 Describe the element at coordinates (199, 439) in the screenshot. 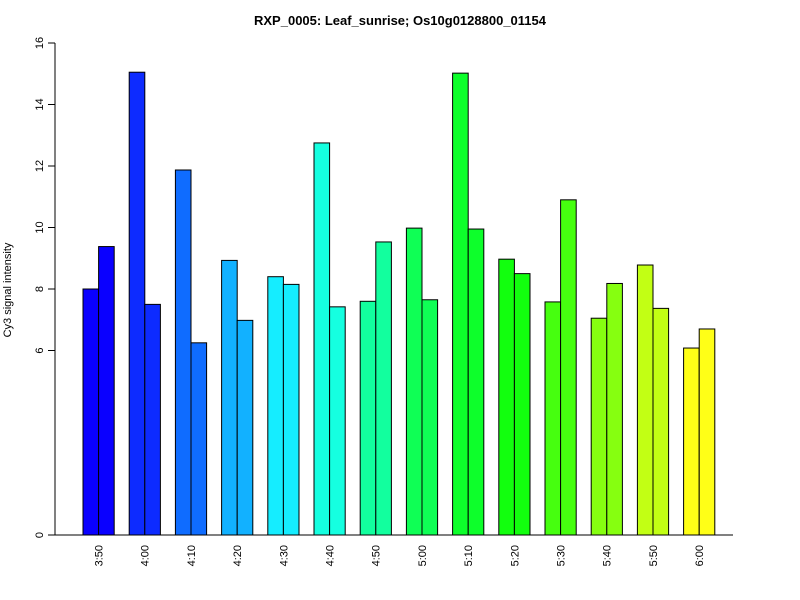

I see `bar-410-s2` at that location.